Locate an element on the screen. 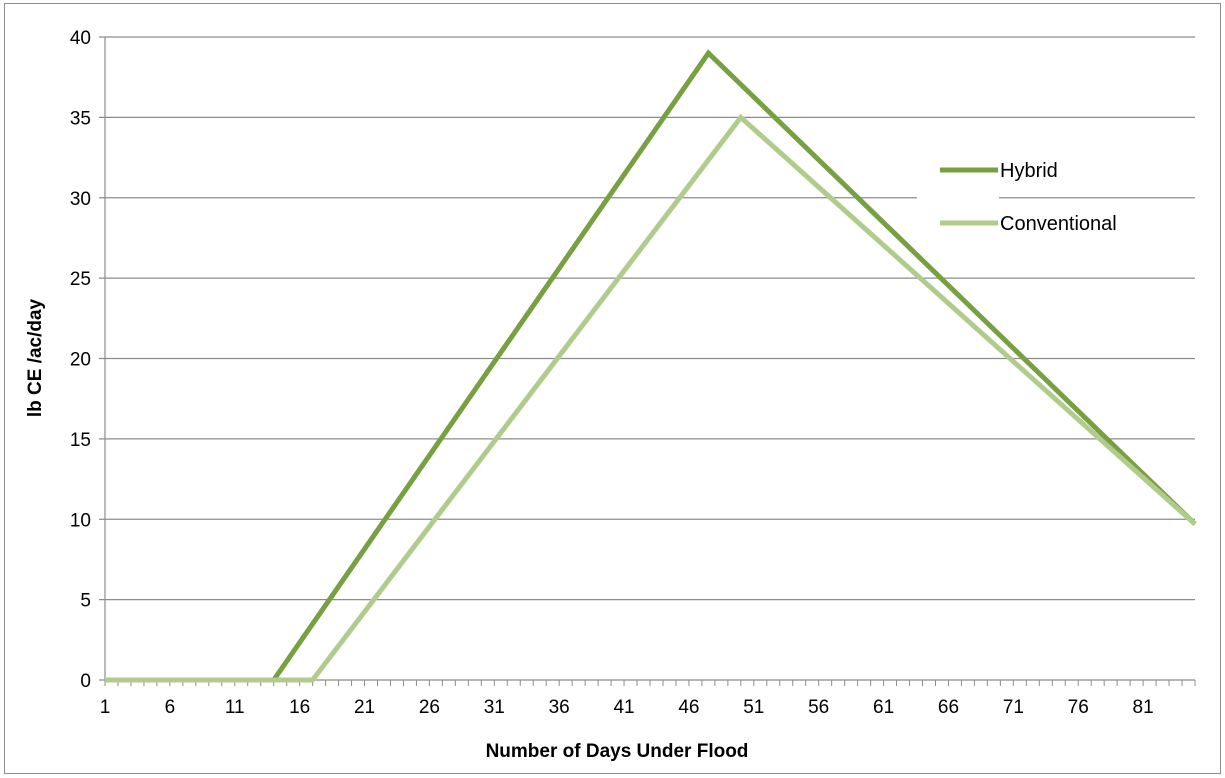  x-tick-label-61: 61 is located at coordinates (883, 707).